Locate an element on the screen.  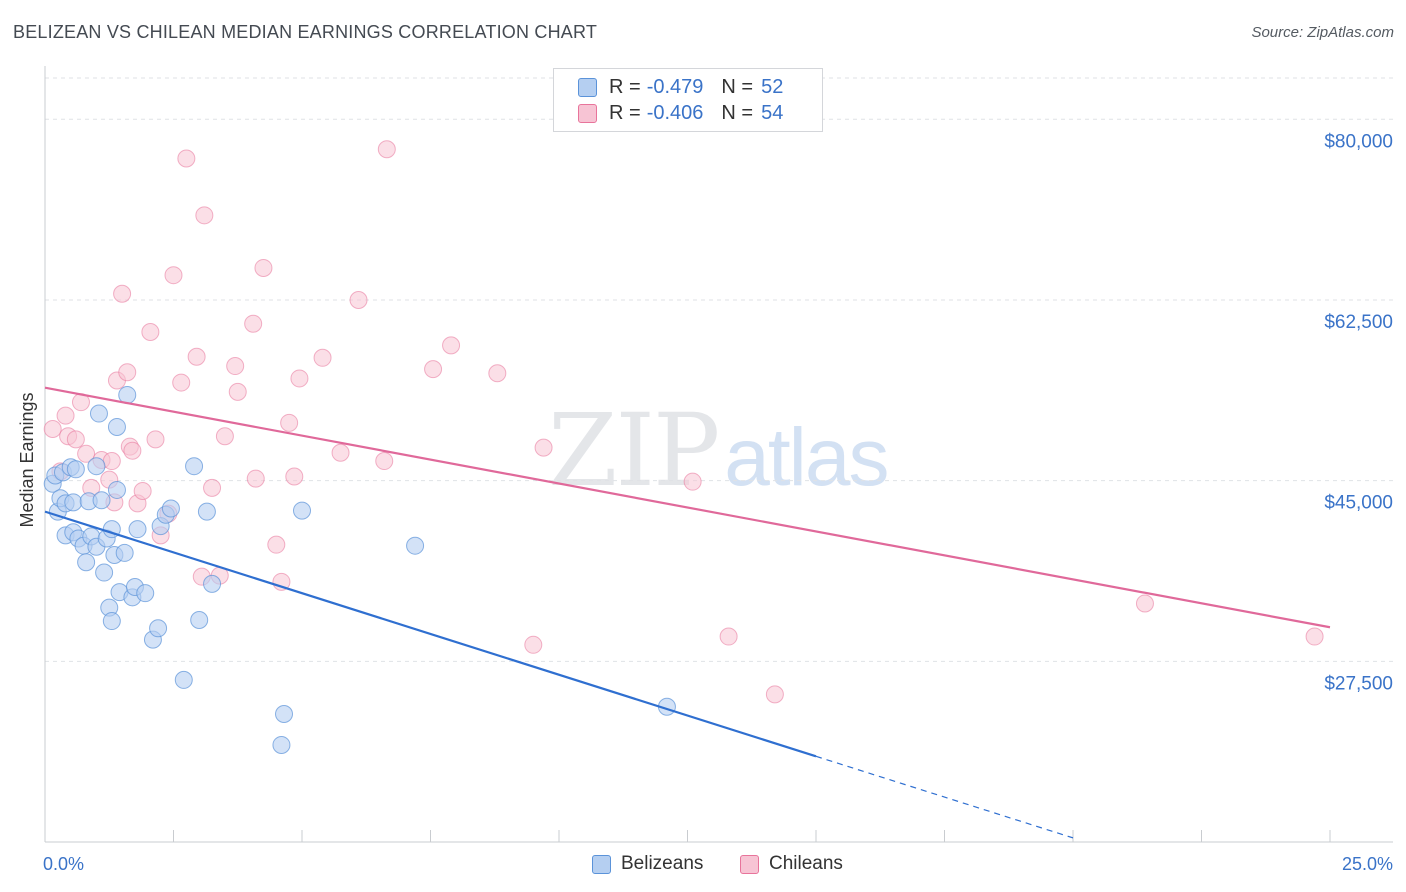
n-value: 54 is located at coordinates (772, 112).